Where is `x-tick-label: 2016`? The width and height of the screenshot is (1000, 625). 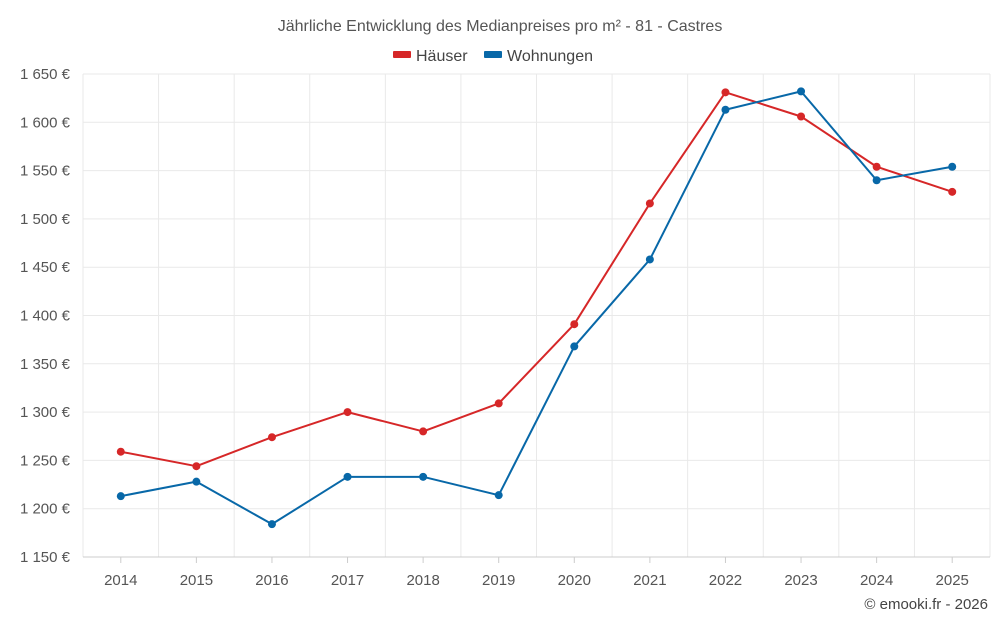
x-tick-label: 2016 is located at coordinates (271, 580).